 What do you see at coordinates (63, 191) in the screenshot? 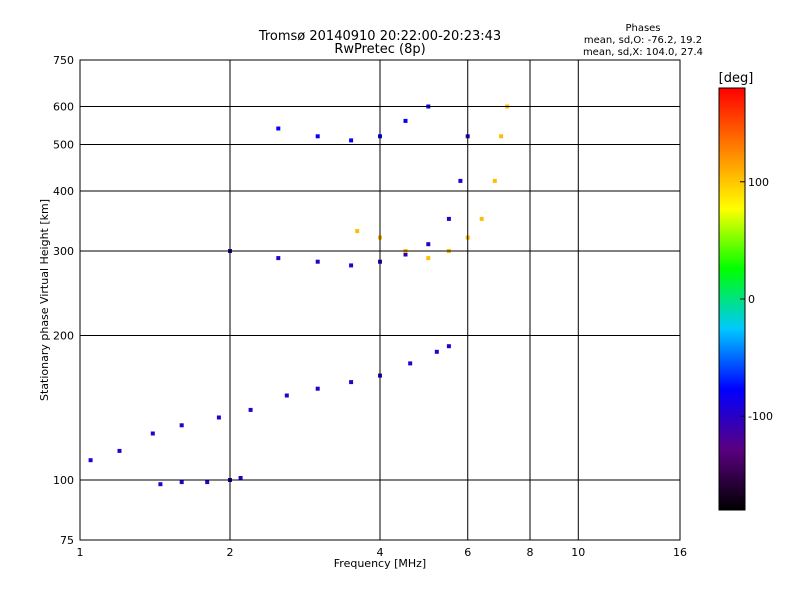
I see `y-tick-label: 400` at bounding box center [63, 191].